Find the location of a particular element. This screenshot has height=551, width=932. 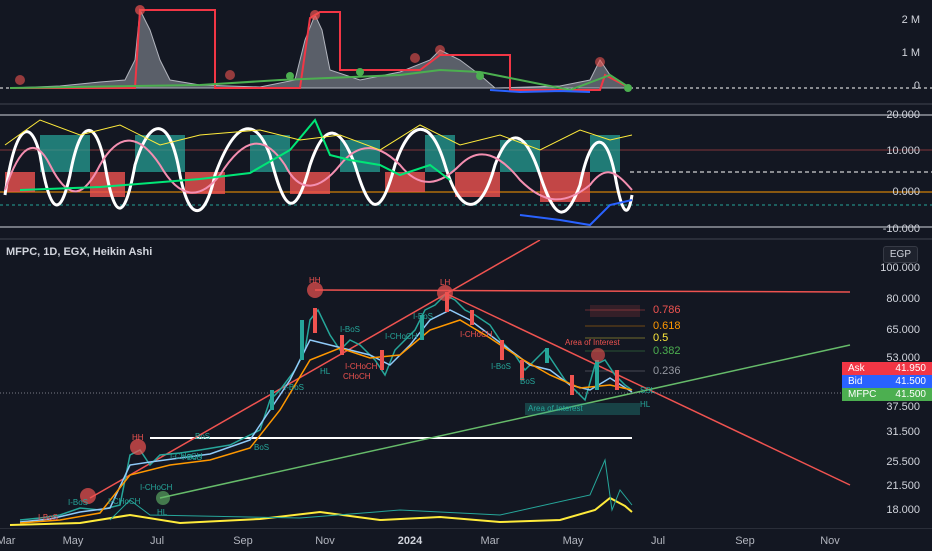

choch-label: CHoCH is located at coordinates (357, 376).